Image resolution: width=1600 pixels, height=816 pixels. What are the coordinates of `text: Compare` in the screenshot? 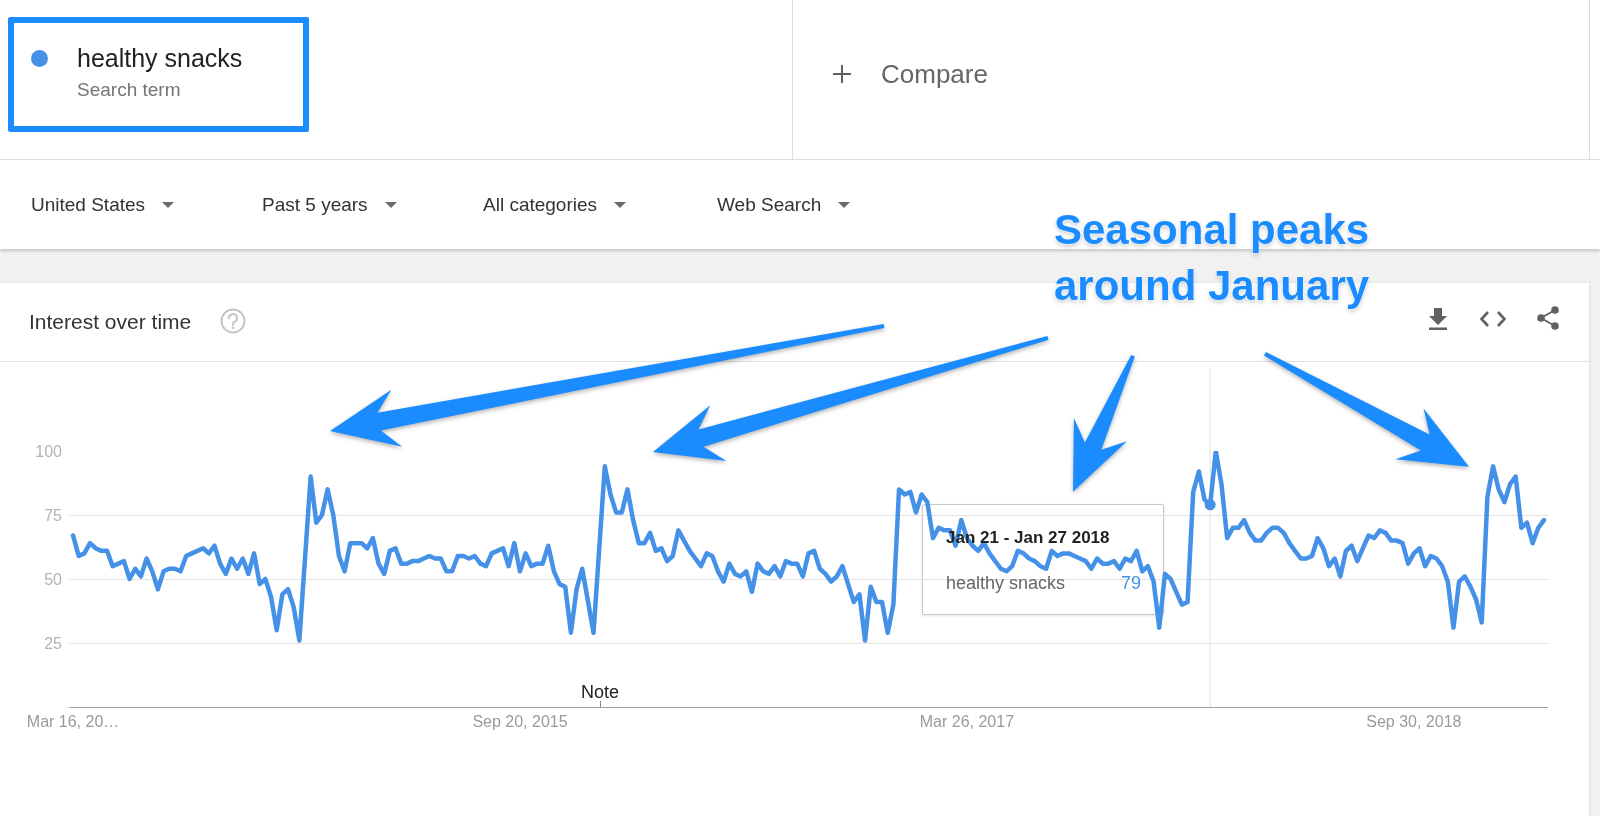 It's located at (934, 74).